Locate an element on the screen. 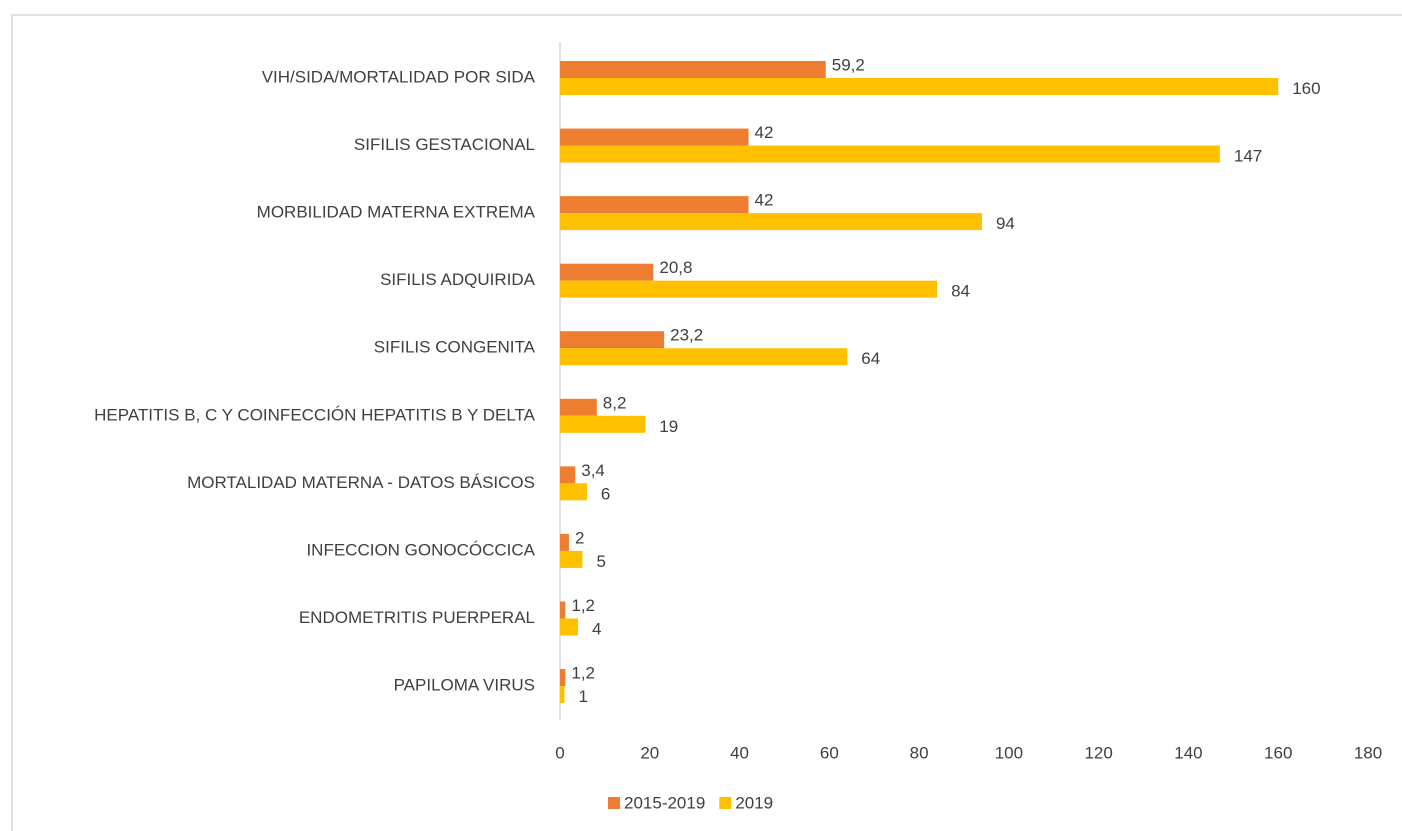 This screenshot has height=831, width=1402. y-tick-label: PAPILOMA VIRUS is located at coordinates (464, 685).